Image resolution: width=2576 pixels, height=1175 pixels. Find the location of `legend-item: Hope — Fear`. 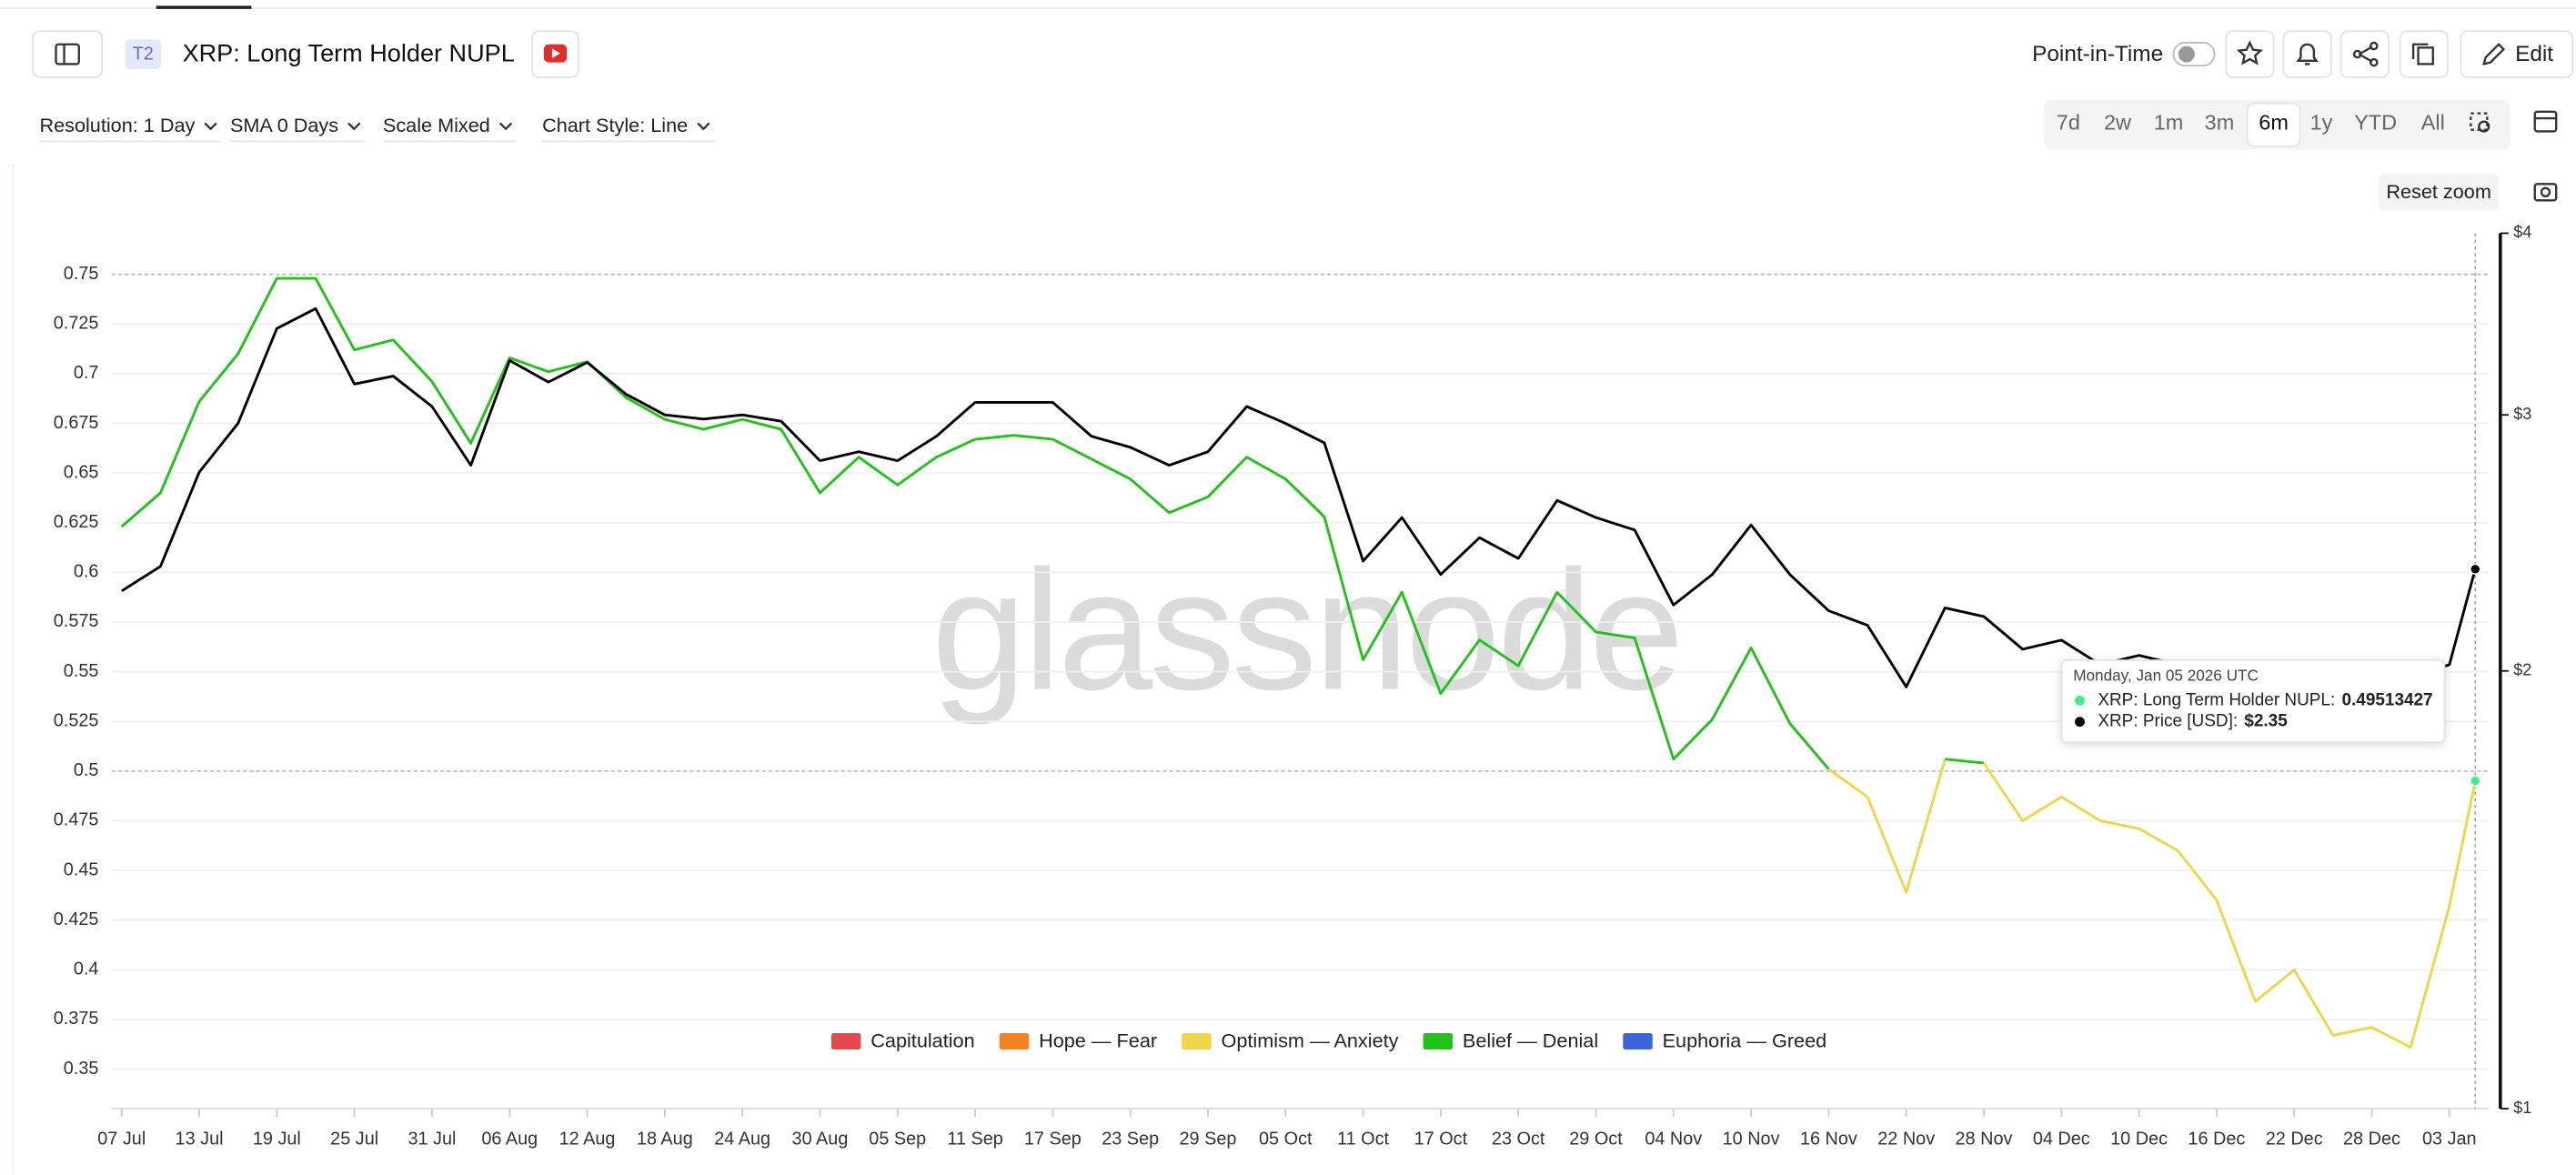

legend-item: Hope — Fear is located at coordinates (1078, 1040).